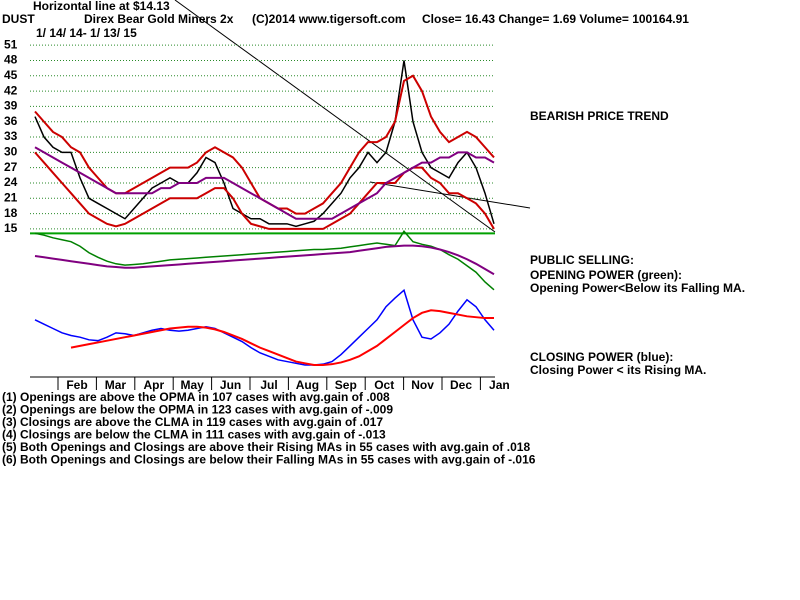  What do you see at coordinates (11, 182) in the screenshot?
I see `y-tick-label: 24` at bounding box center [11, 182].